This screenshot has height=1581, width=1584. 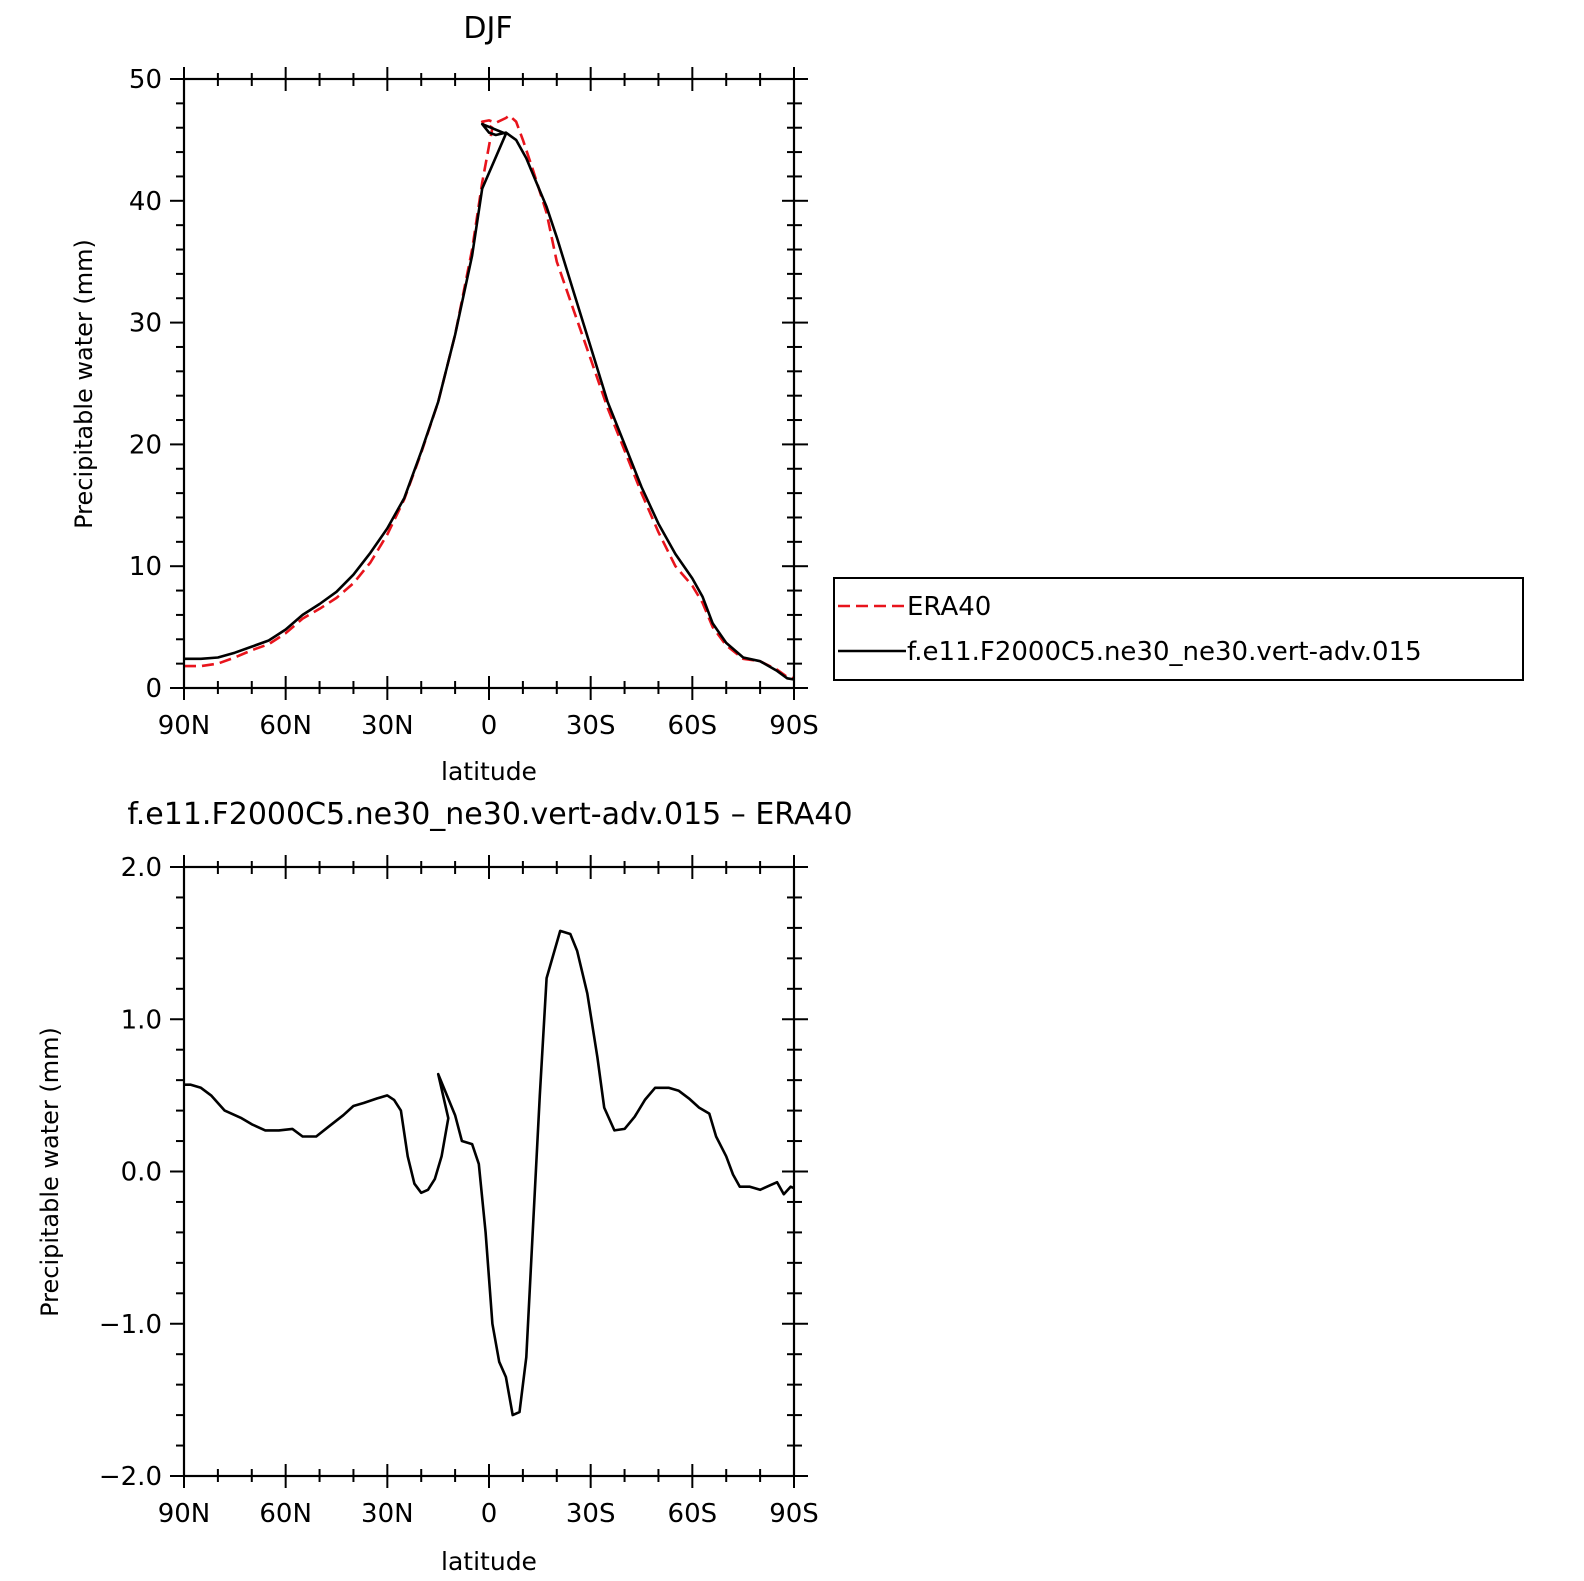 I want to click on y-tick-label: 30, so click(x=145, y=324).